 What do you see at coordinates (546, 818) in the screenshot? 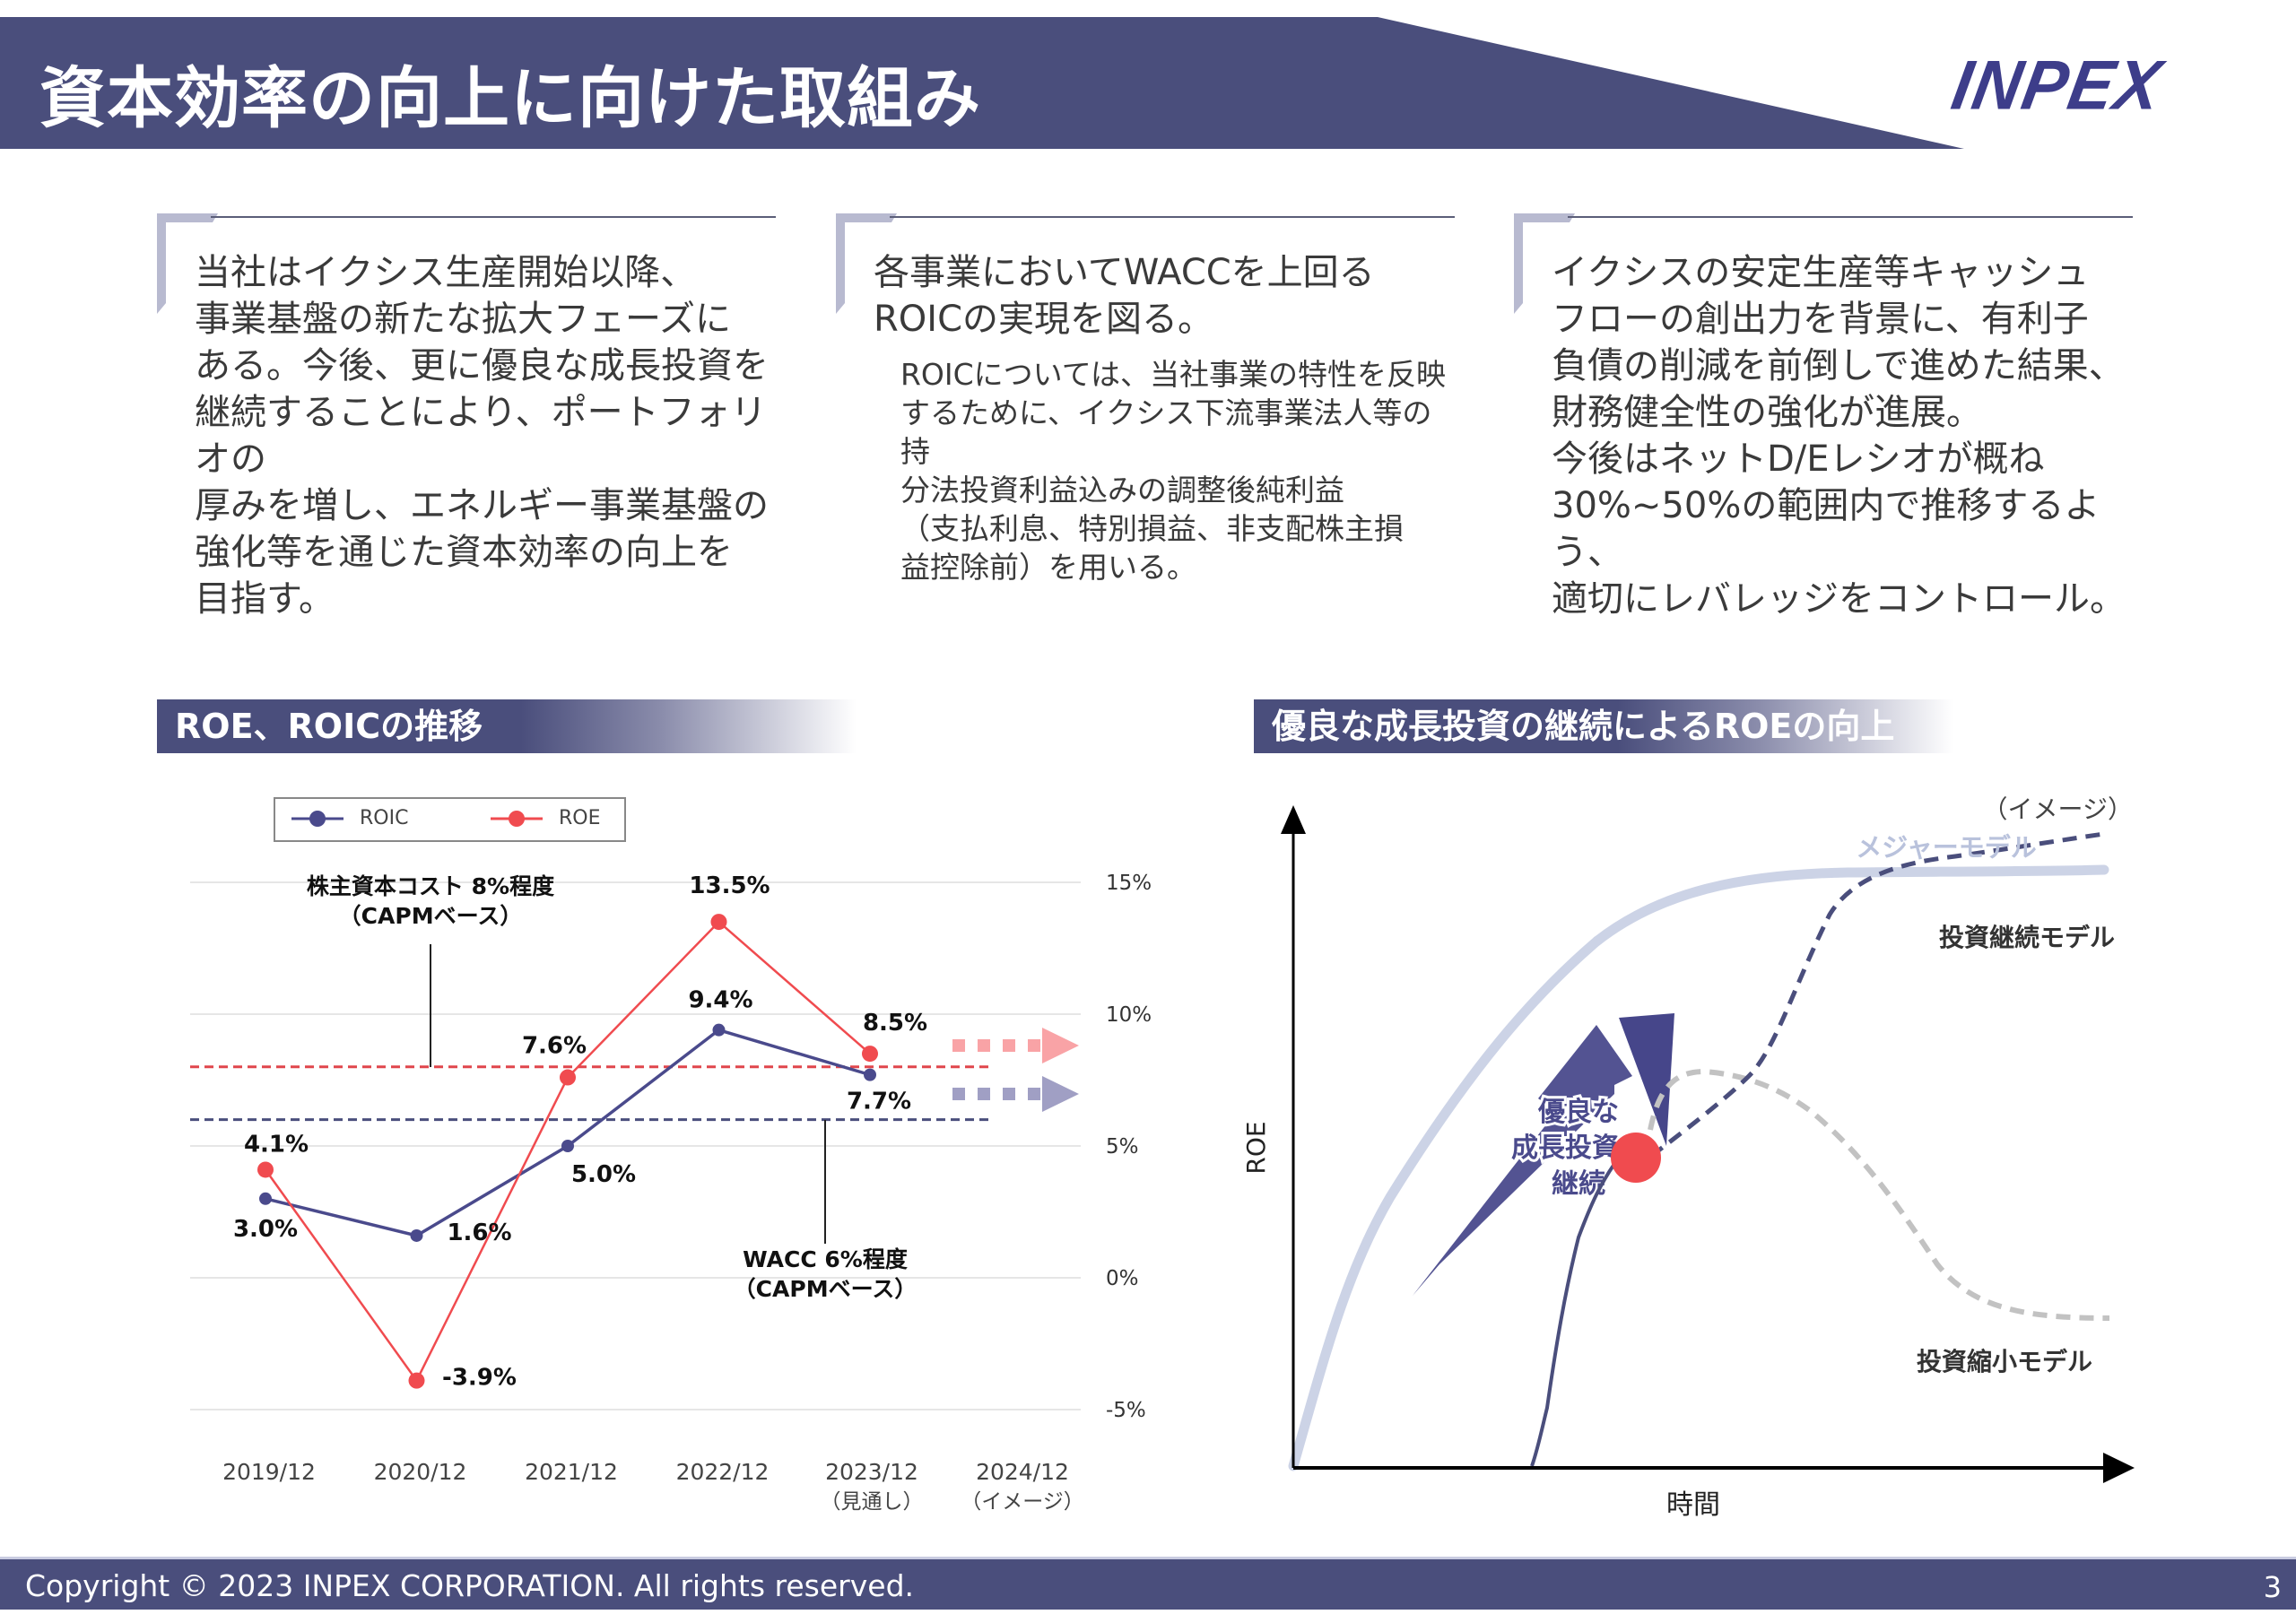
I see `legend-item-roe: ROE` at bounding box center [546, 818].